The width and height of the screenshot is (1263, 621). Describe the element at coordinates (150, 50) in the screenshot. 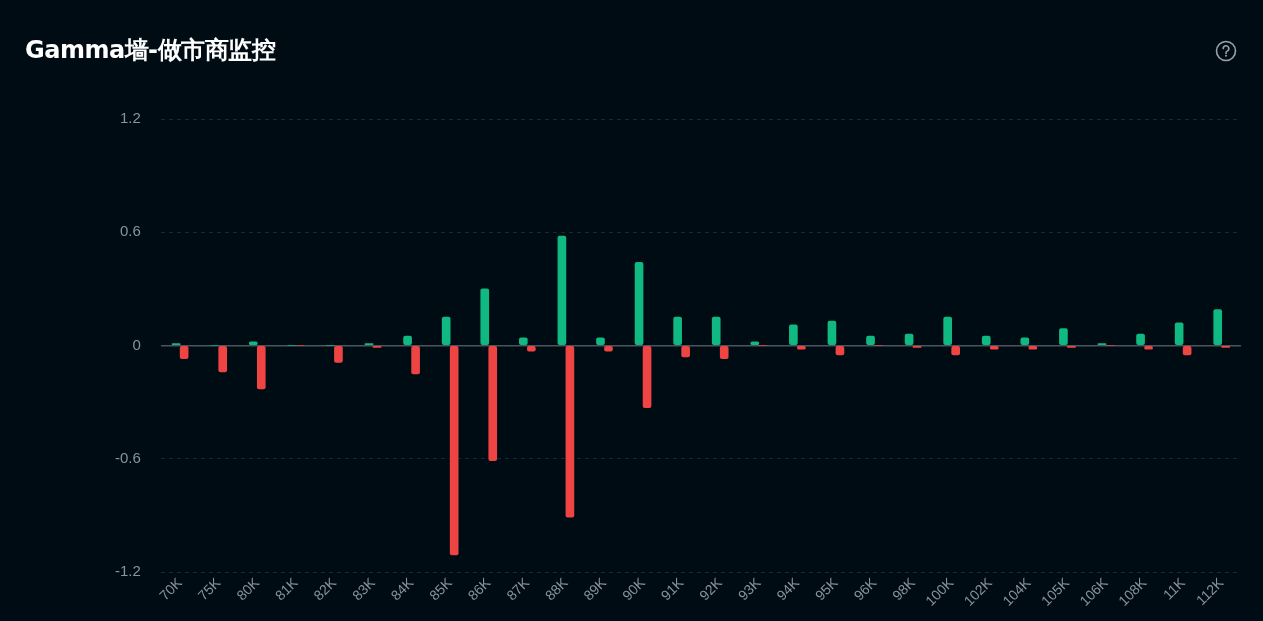

I see `chart-title: Gamma墙-做市商监控` at that location.